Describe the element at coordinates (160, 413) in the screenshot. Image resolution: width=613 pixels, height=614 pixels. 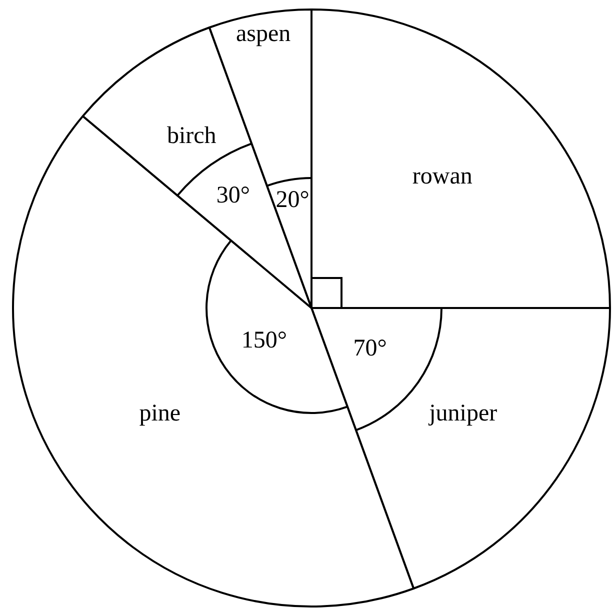
I see `slice-label: pine` at that location.